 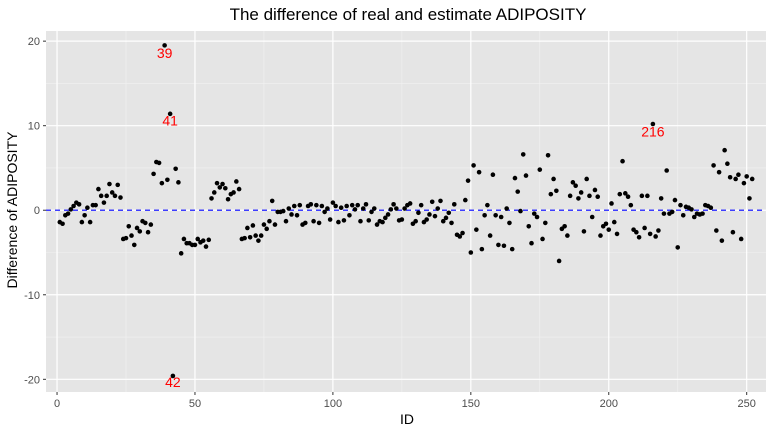 What do you see at coordinates (747, 404) in the screenshot?
I see `x-tick-label: 250` at bounding box center [747, 404].